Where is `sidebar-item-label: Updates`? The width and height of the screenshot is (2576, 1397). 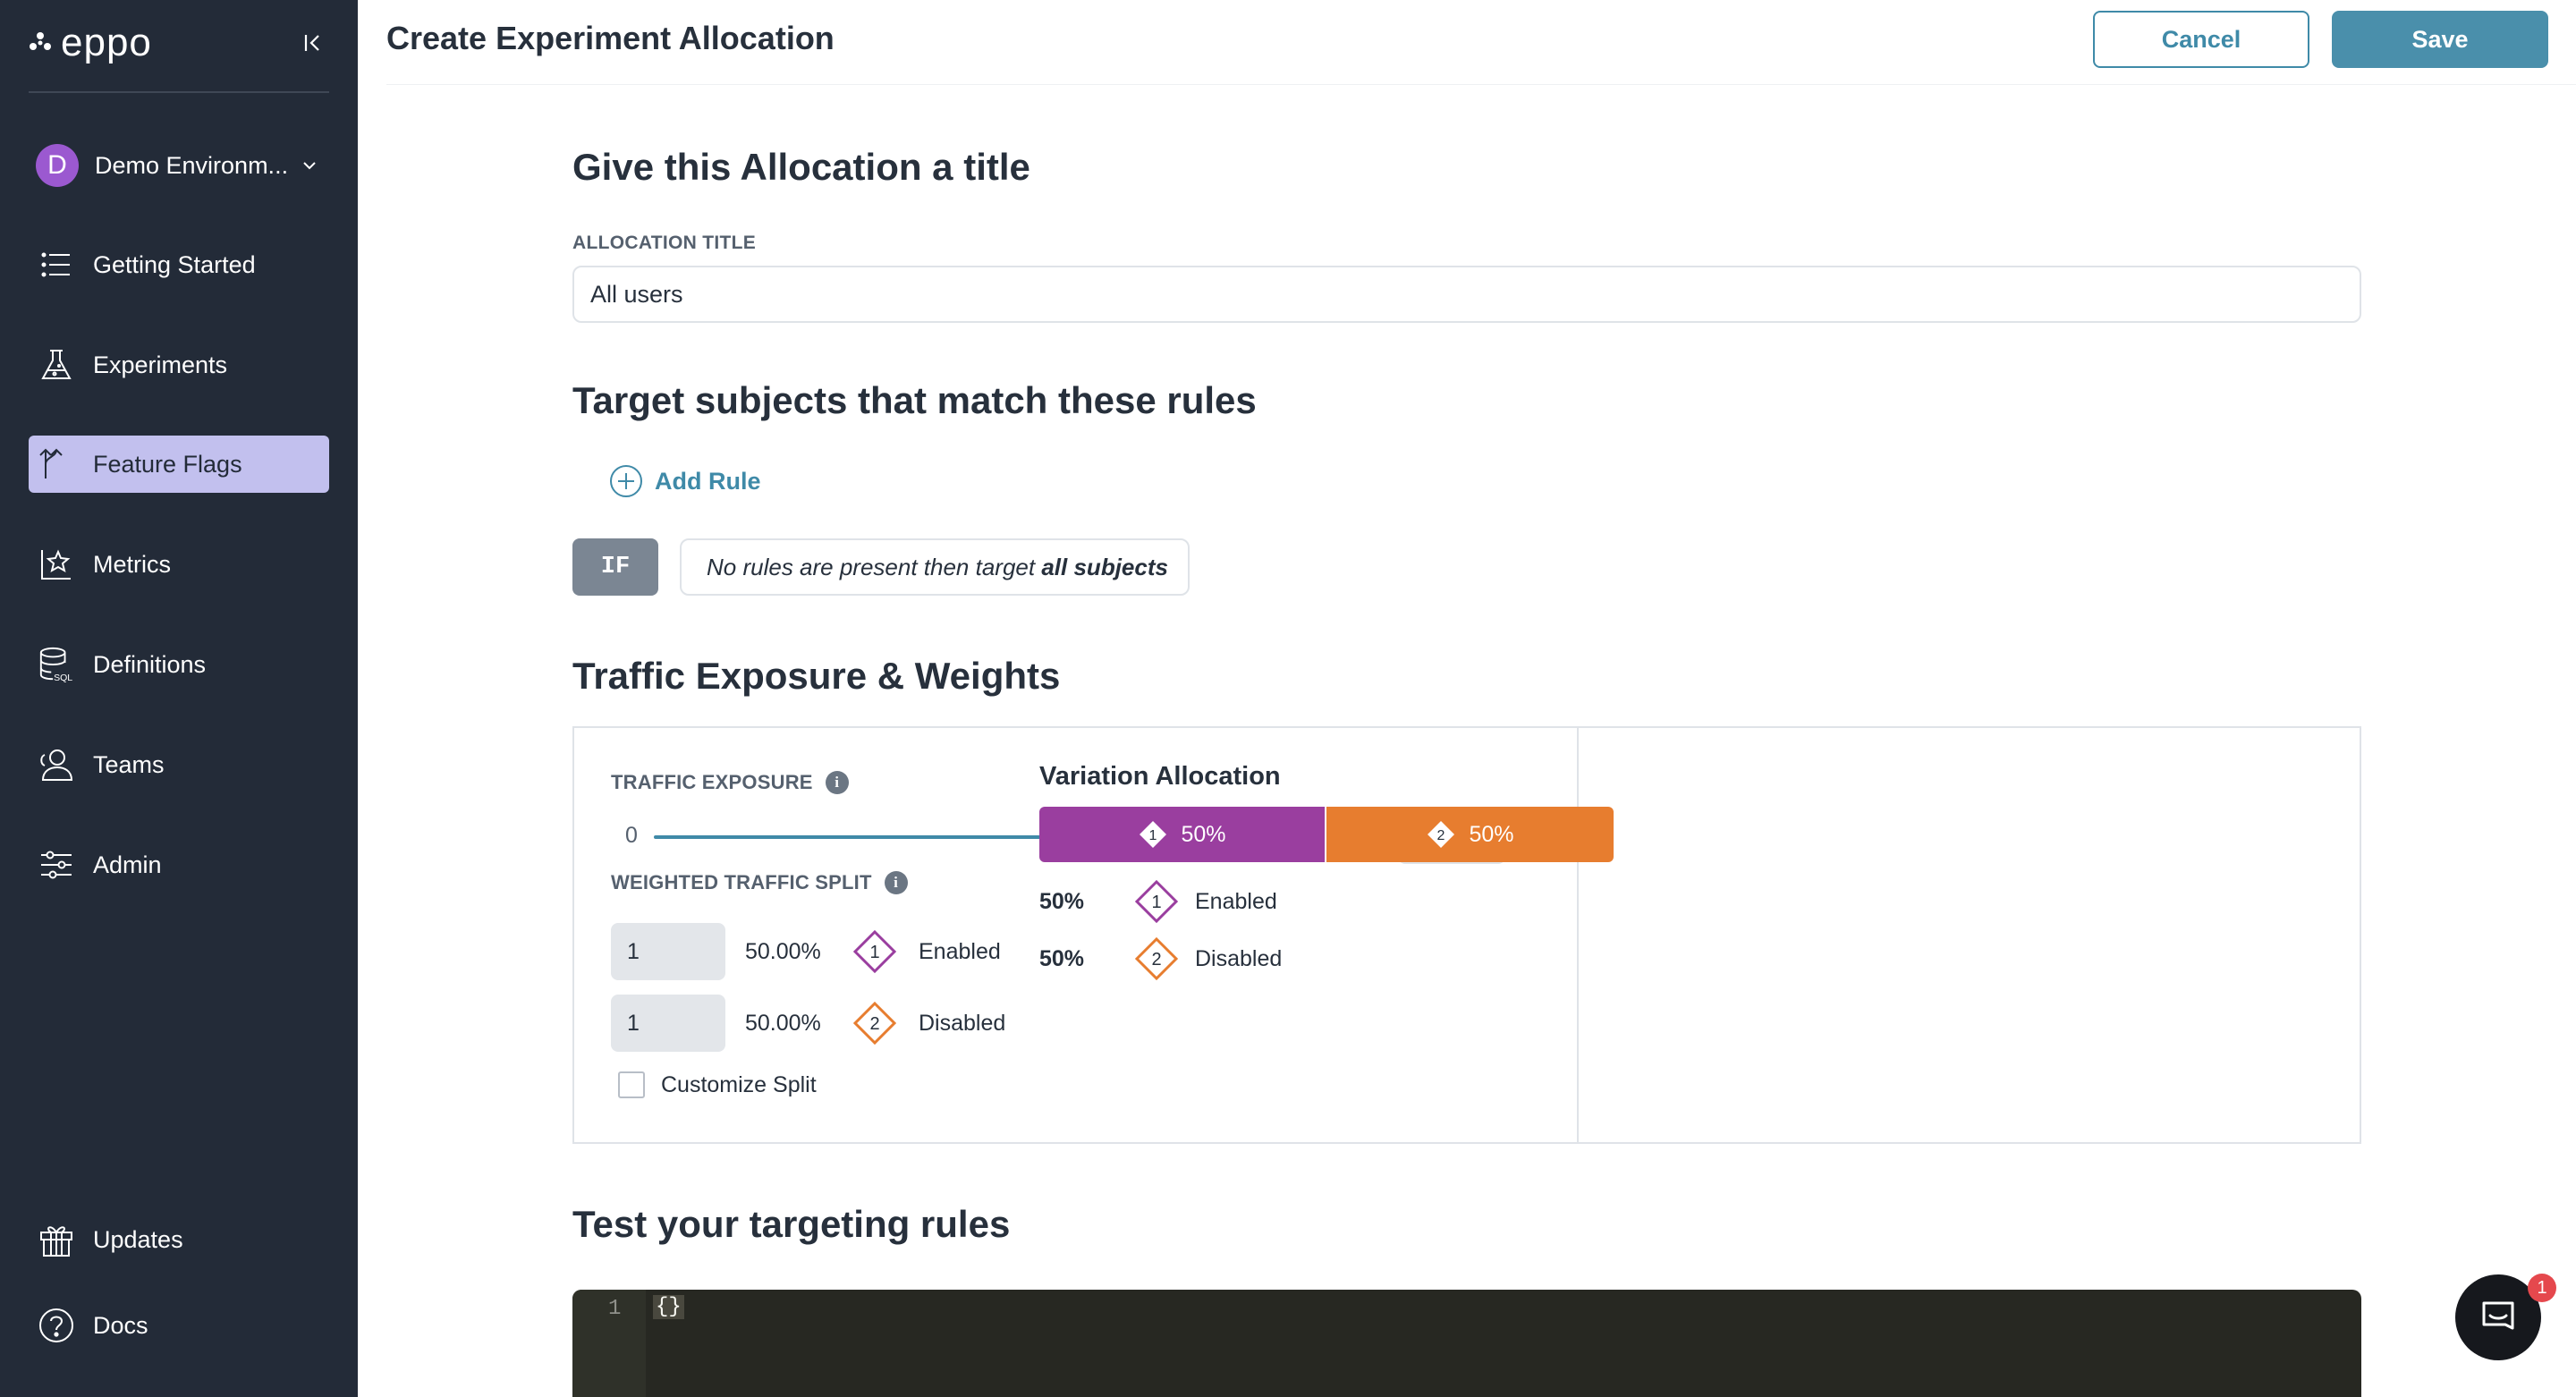 sidebar-item-label: Updates is located at coordinates (138, 1239).